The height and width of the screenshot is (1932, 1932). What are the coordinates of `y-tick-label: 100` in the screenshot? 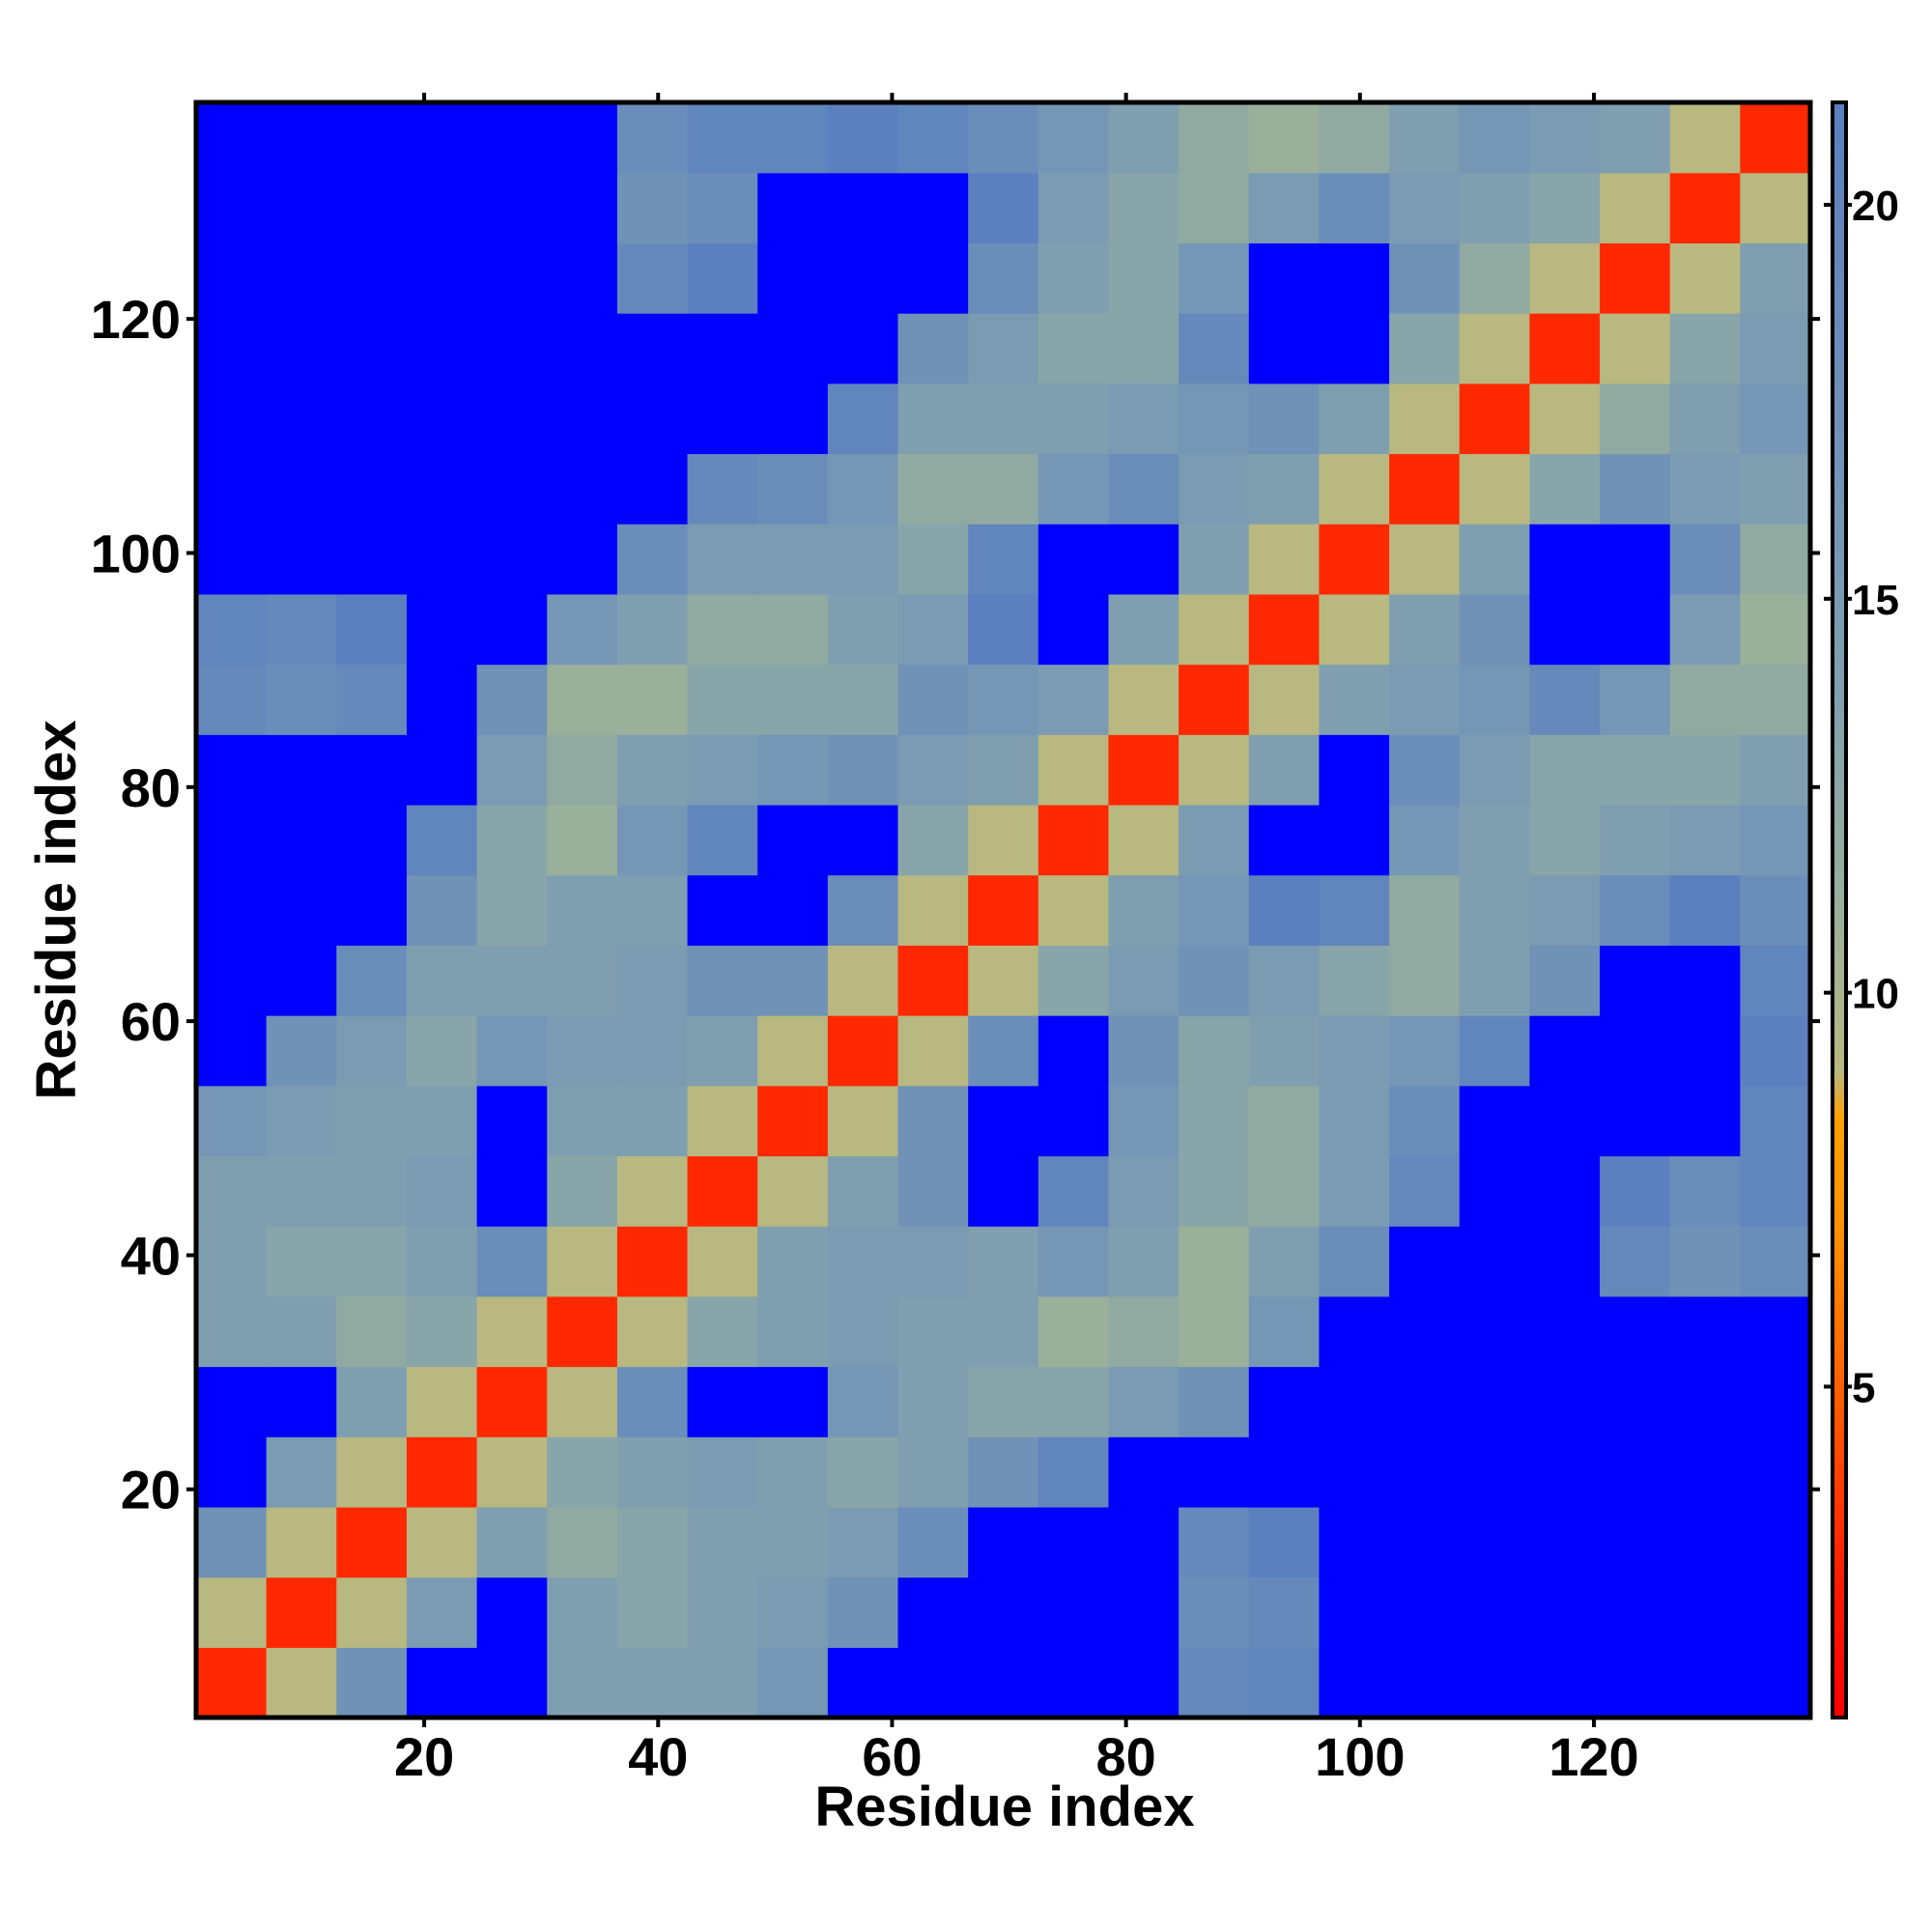 It's located at (136, 553).